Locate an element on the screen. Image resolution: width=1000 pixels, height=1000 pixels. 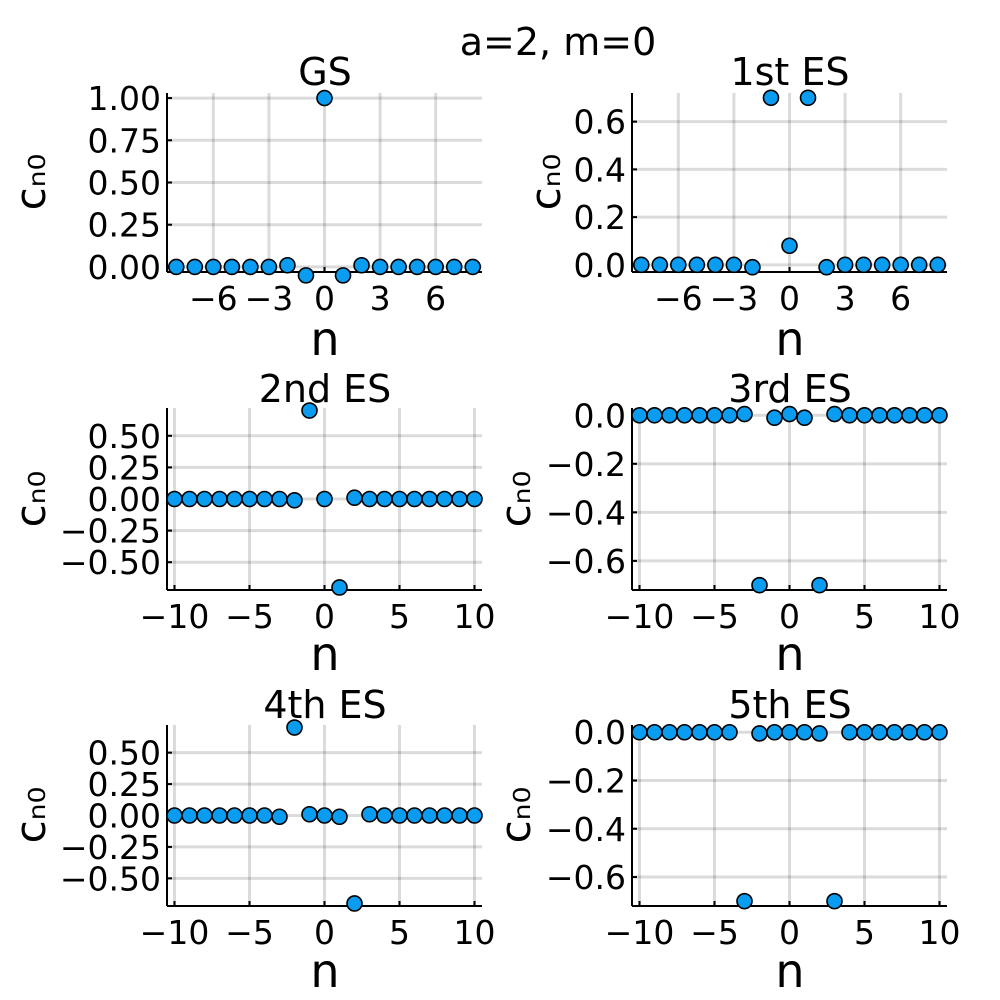
y-tick-label: 0.00 is located at coordinates (124, 499).